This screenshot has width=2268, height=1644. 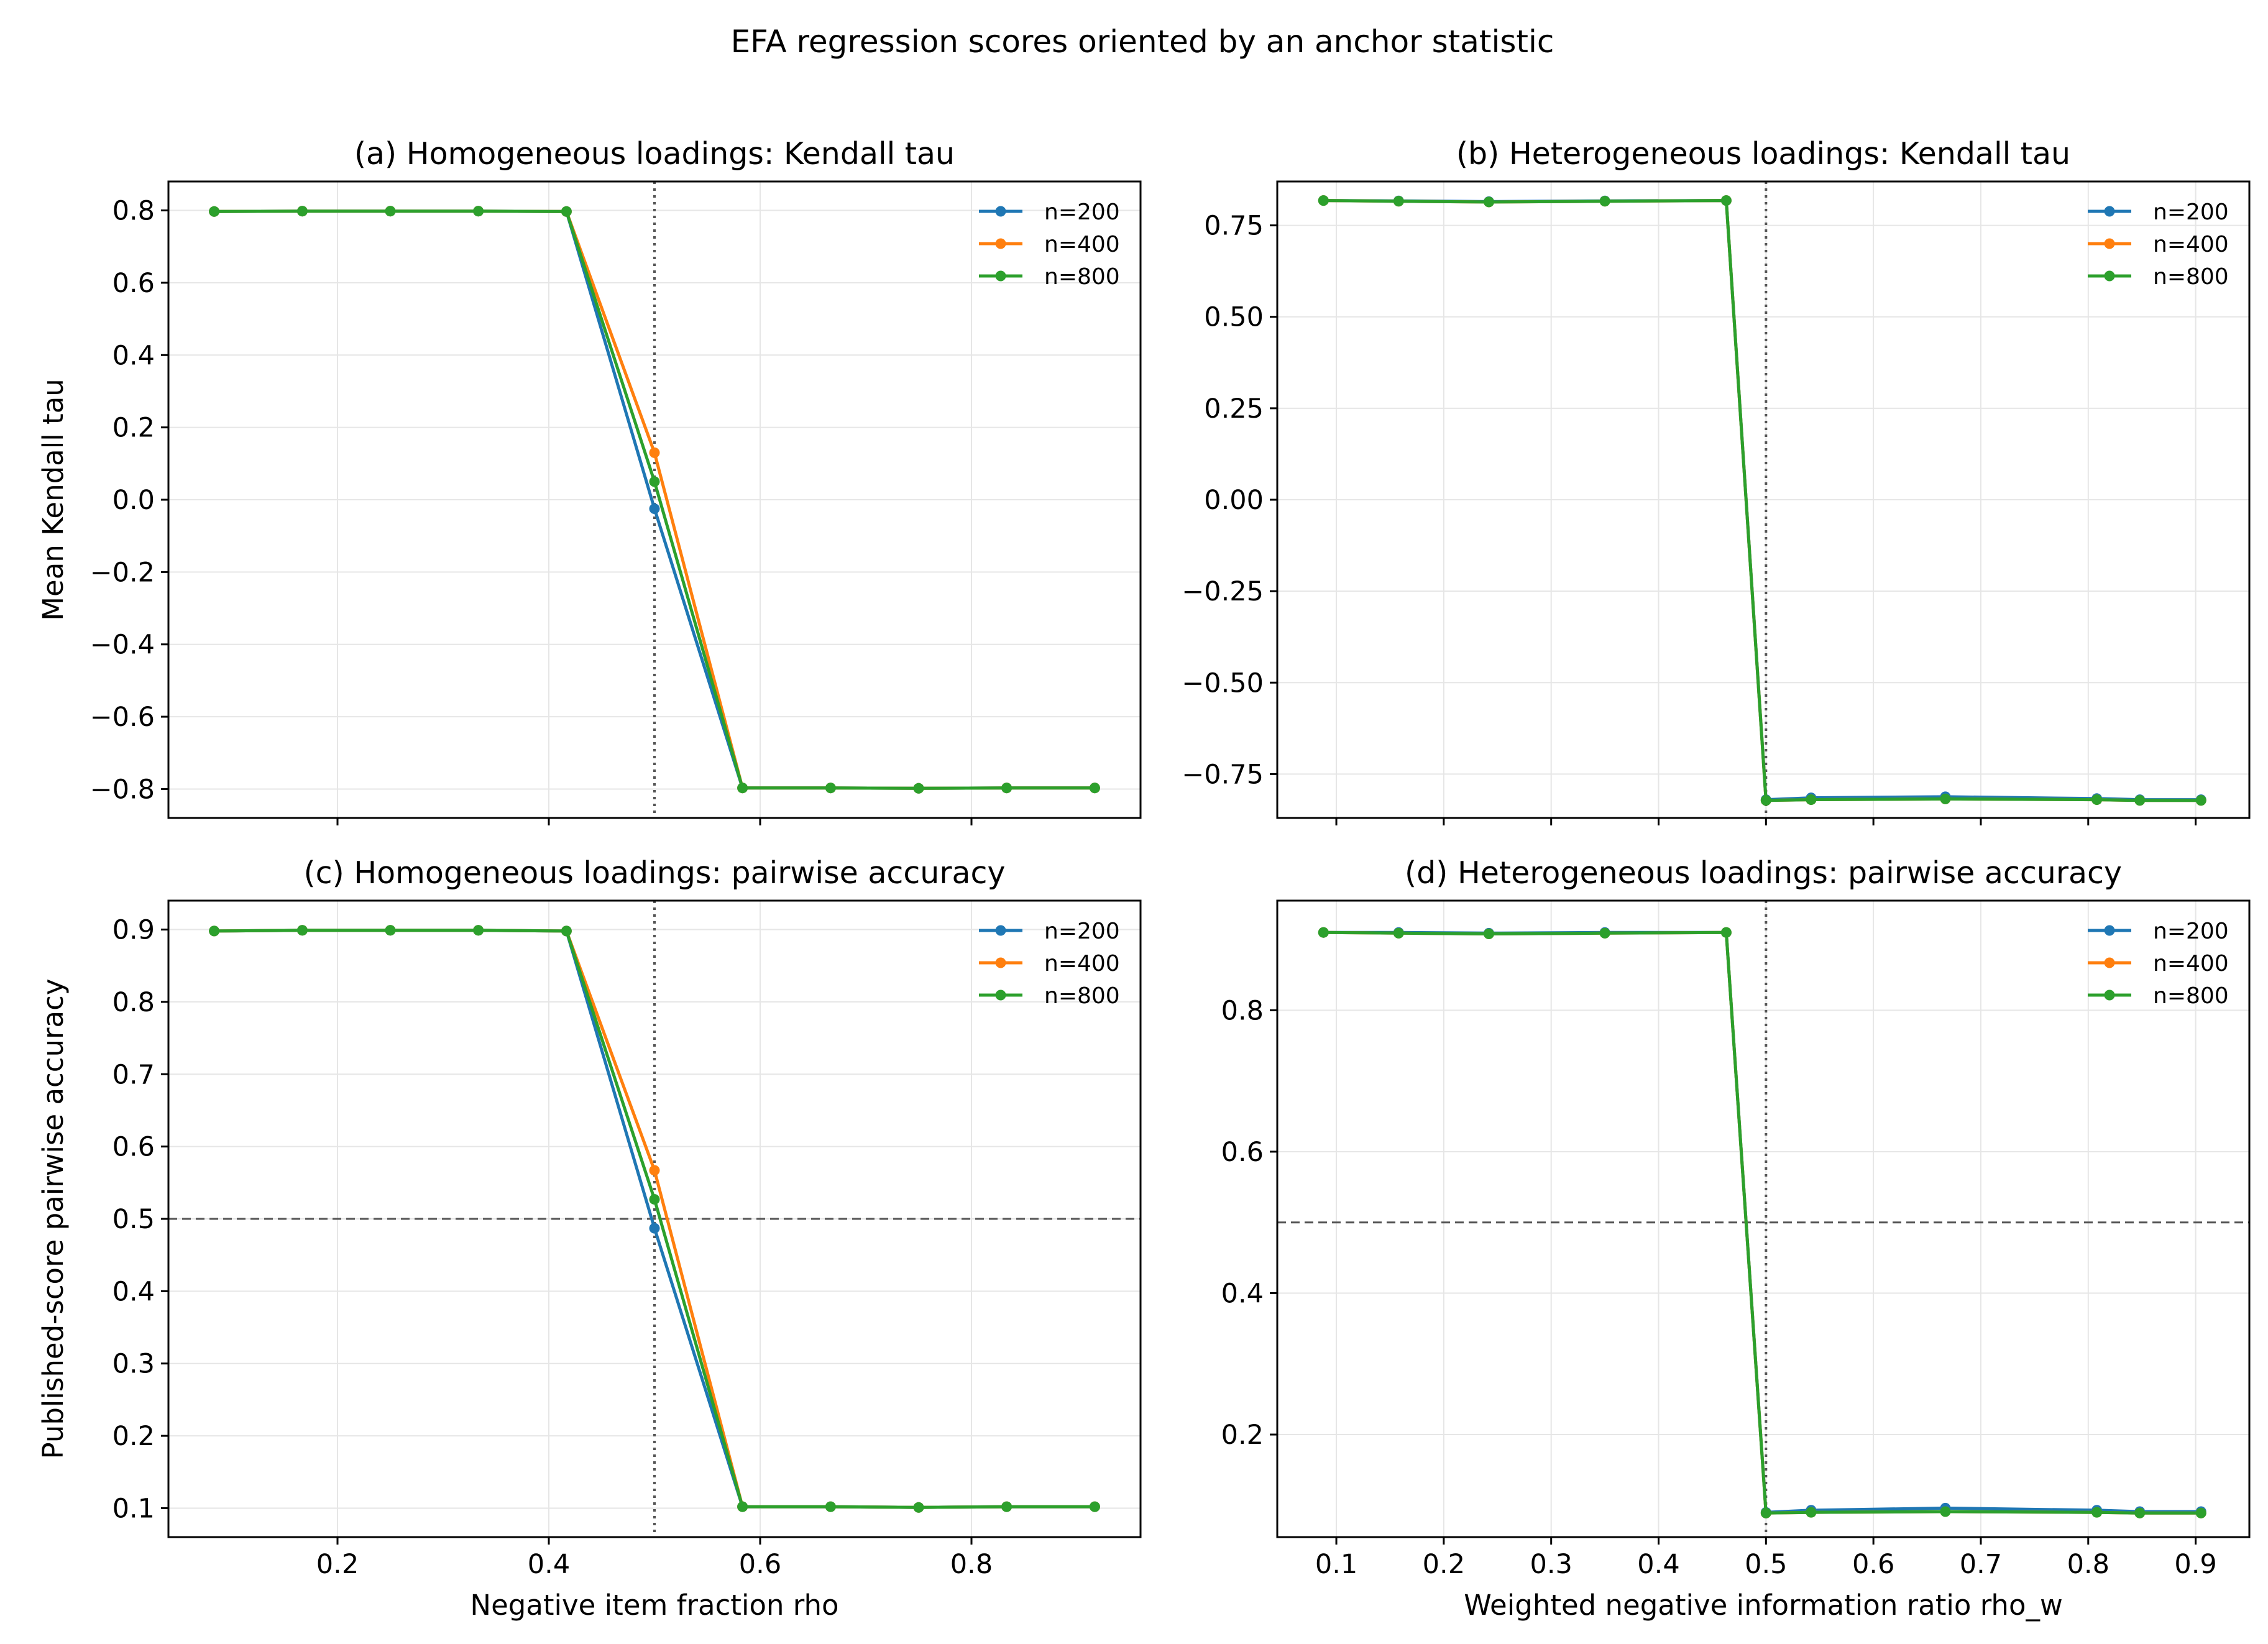 What do you see at coordinates (1766, 1564) in the screenshot?
I see `x-tick-label: 0.5` at bounding box center [1766, 1564].